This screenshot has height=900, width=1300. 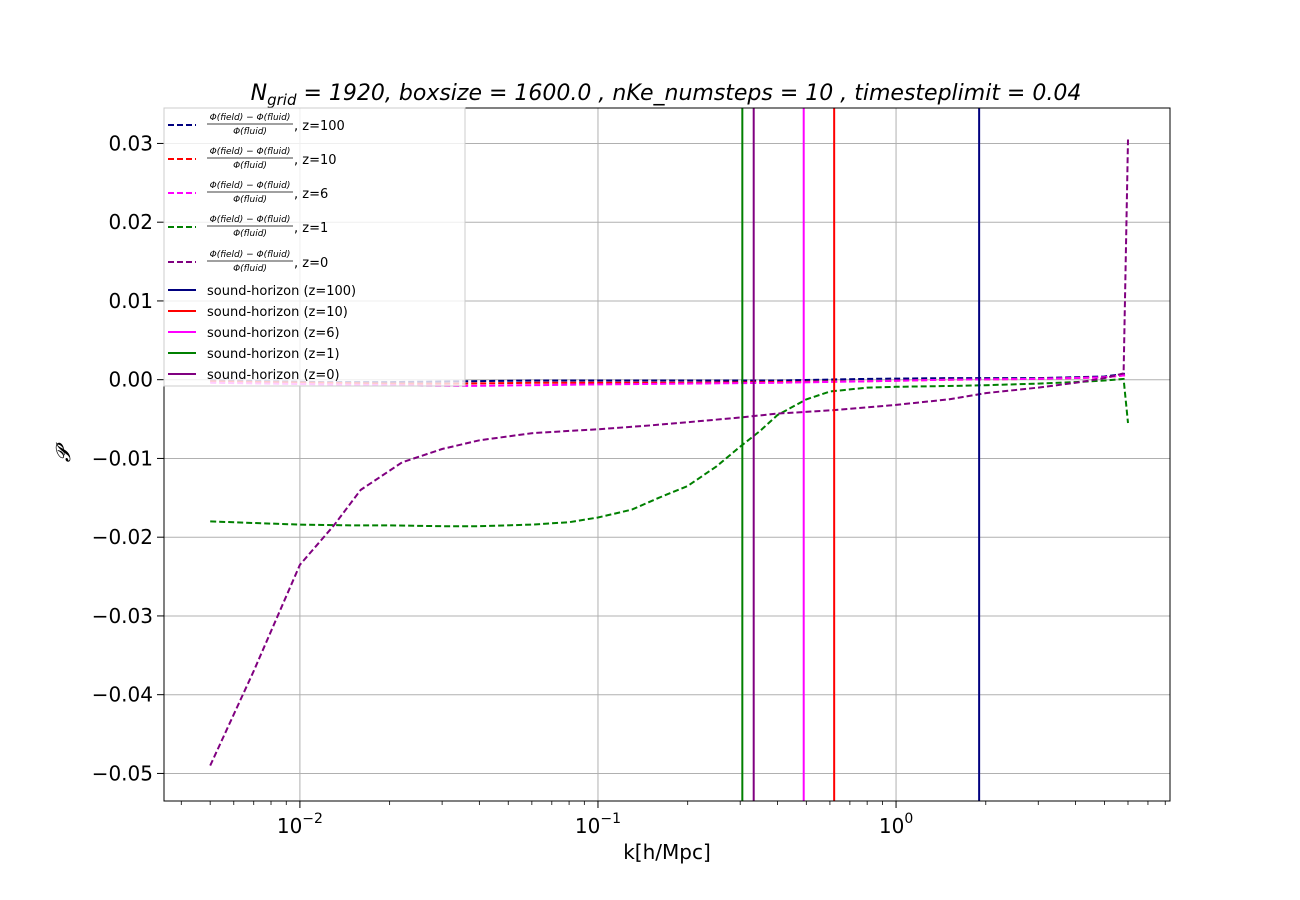 I want to click on y-tick-label: 0.03, so click(x=130, y=143).